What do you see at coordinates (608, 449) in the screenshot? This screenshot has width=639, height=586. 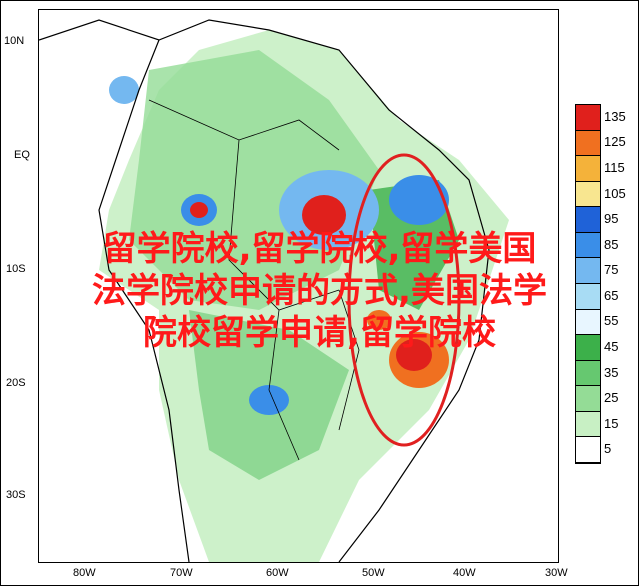 I see `legend-label: 5` at bounding box center [608, 449].